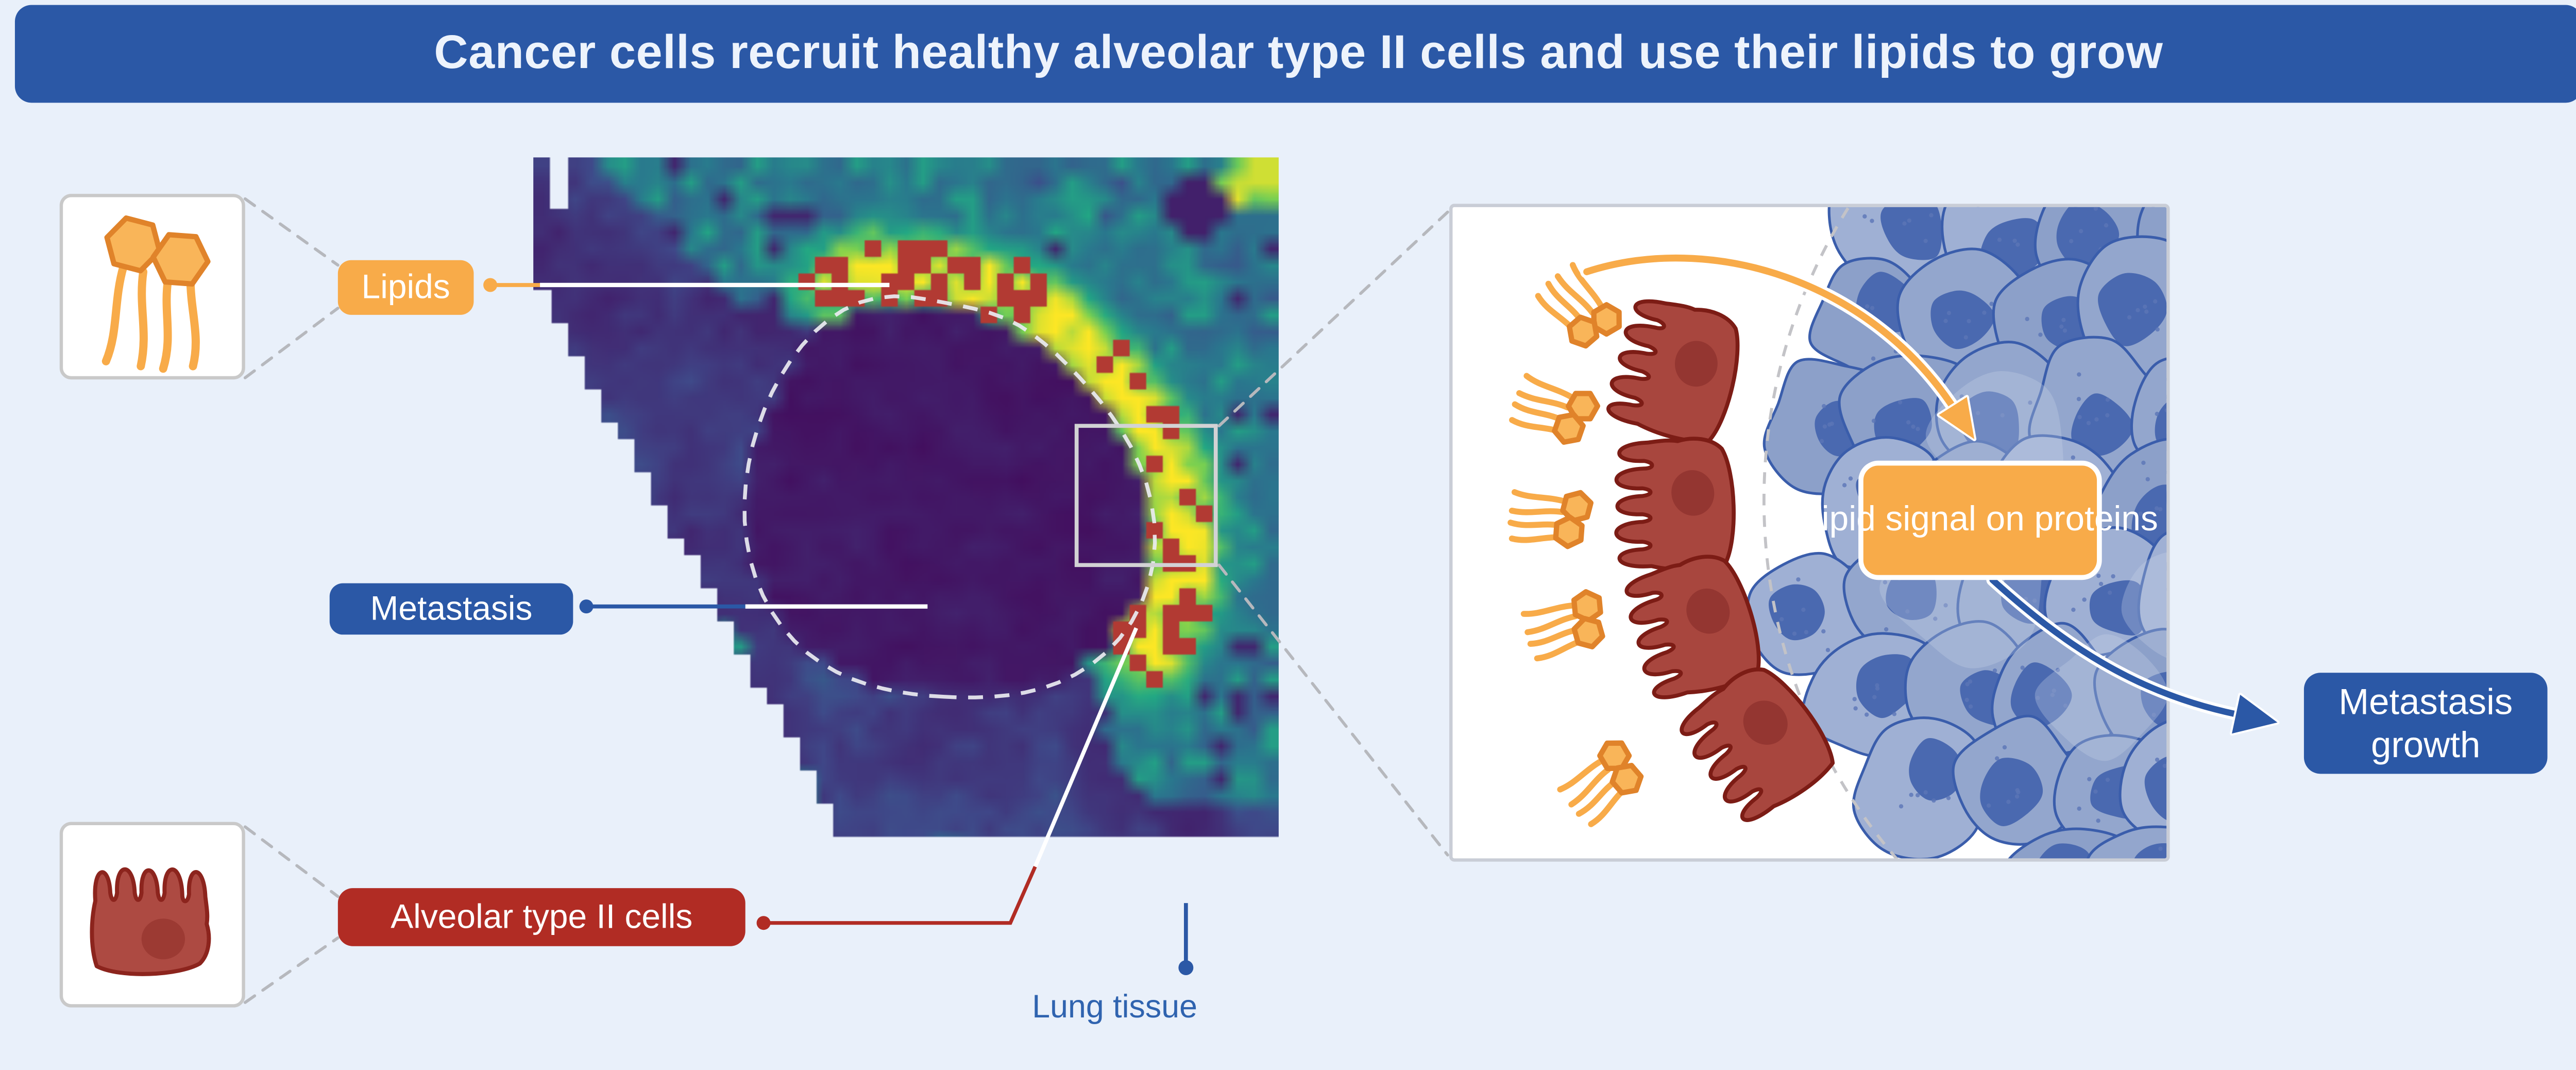  What do you see at coordinates (1980, 520) in the screenshot?
I see `lipid-signal-label-badge: Lipid signal on proteins` at bounding box center [1980, 520].